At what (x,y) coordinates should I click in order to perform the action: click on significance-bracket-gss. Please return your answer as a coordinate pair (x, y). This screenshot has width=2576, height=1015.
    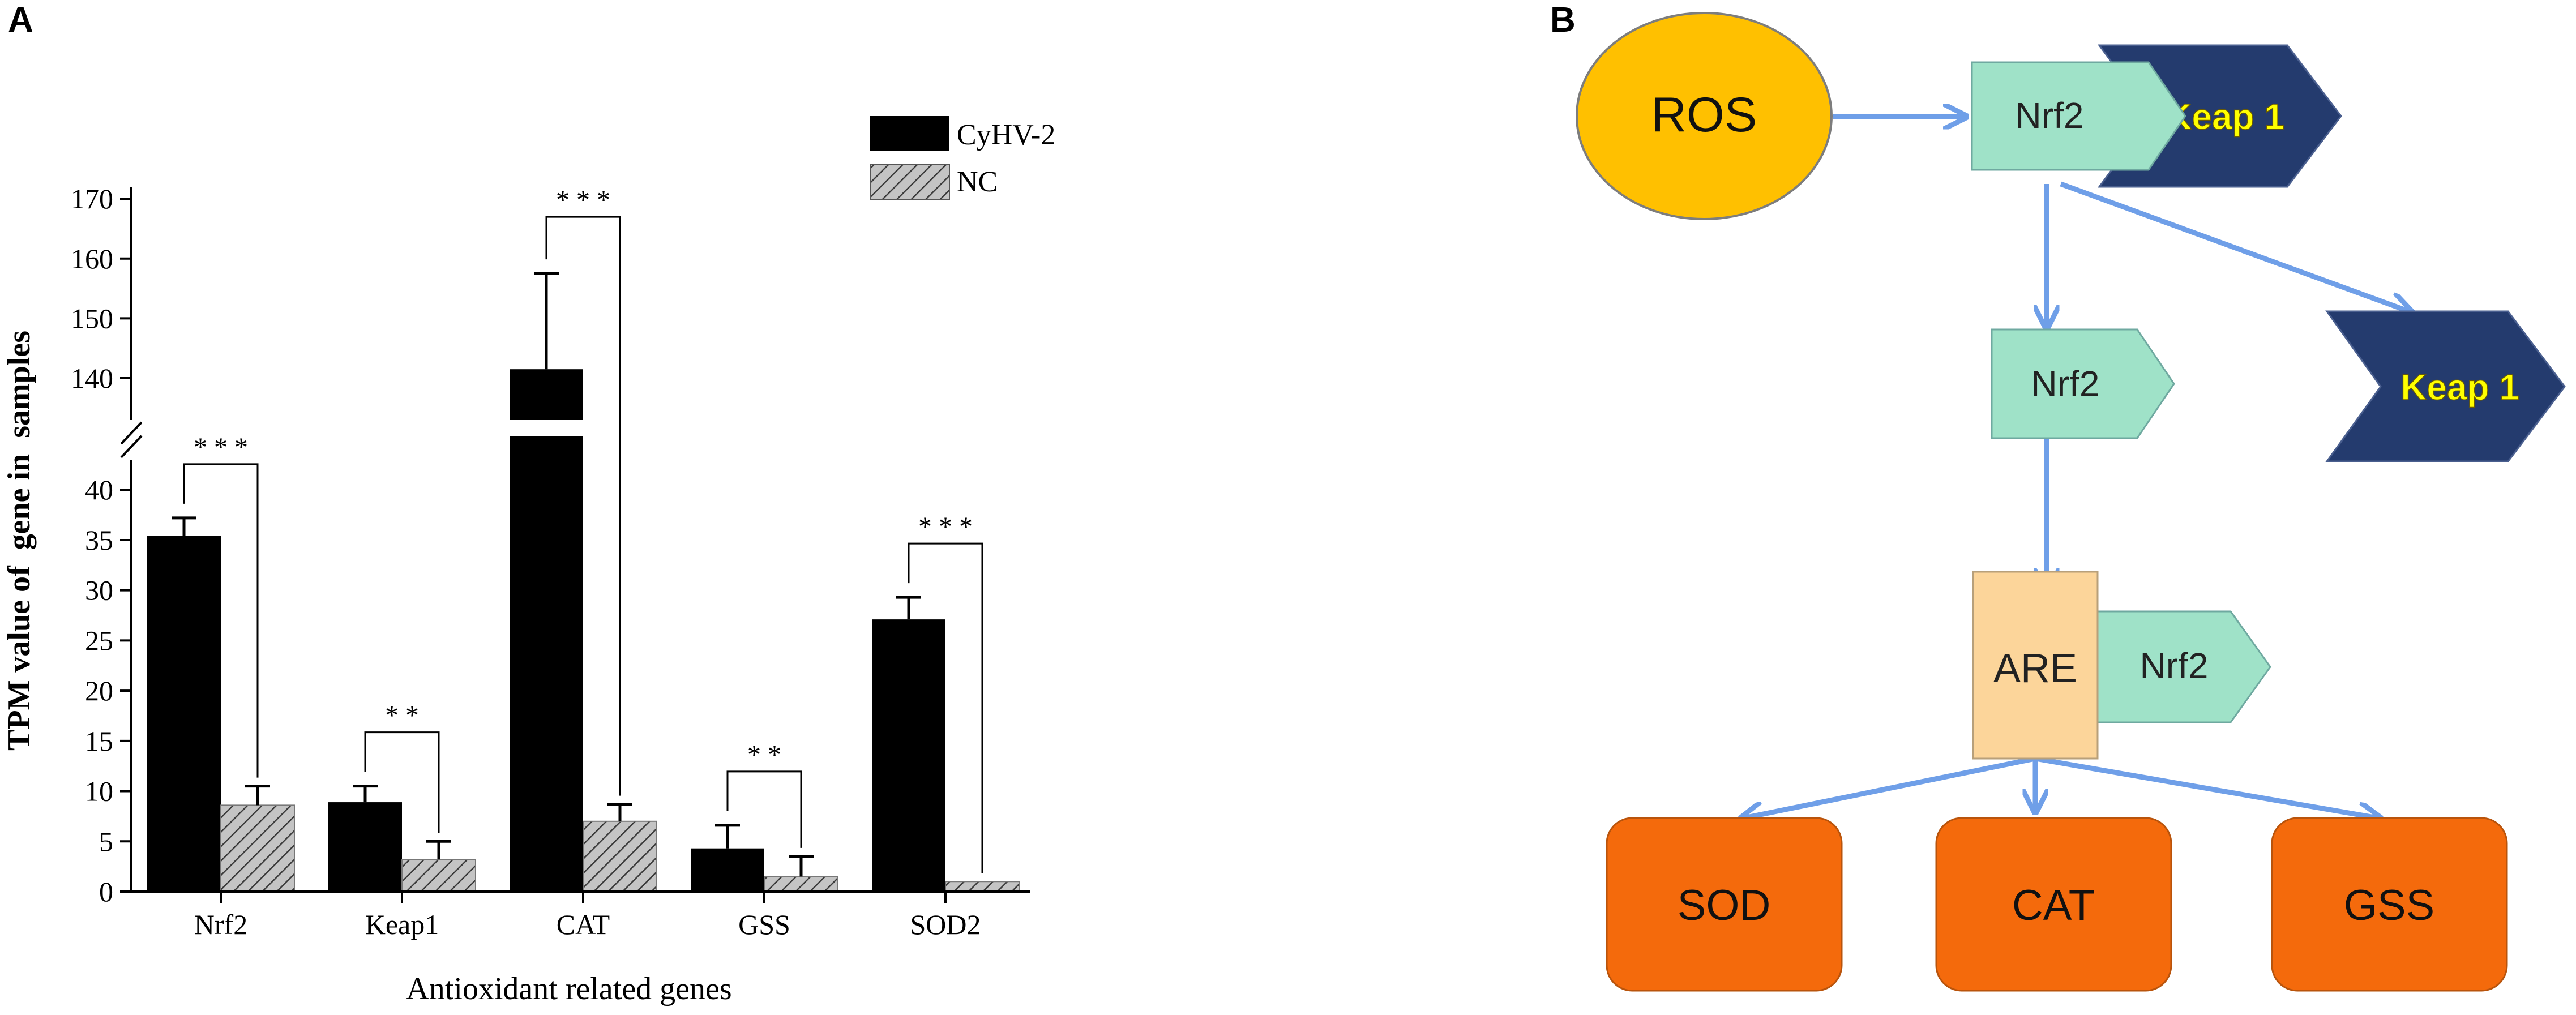
    Looking at the image, I should click on (764, 809).